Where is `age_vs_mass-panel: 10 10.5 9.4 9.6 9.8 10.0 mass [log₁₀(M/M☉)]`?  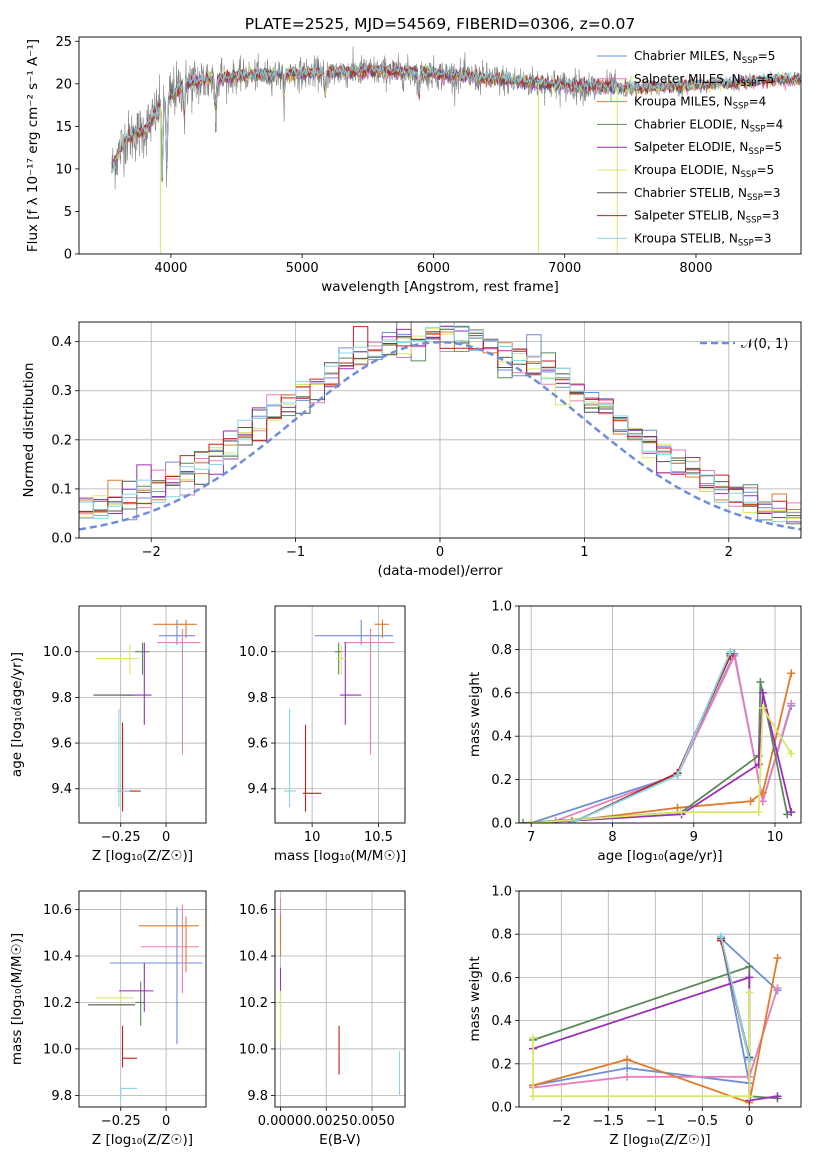
age_vs_mass-panel: 10 10.5 9.4 9.6 9.8 10.0 mass [log₁₀(M/M☉)] is located at coordinates (322, 734).